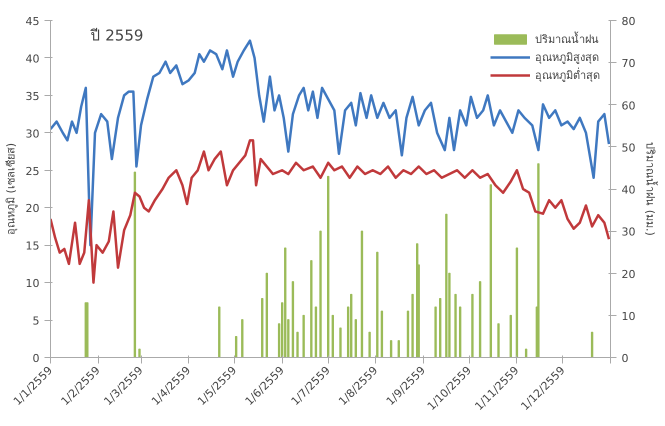 The width and height of the screenshot is (665, 426). Describe the element at coordinates (33, 246) in the screenshot. I see `y-tick-label: 15` at that location.